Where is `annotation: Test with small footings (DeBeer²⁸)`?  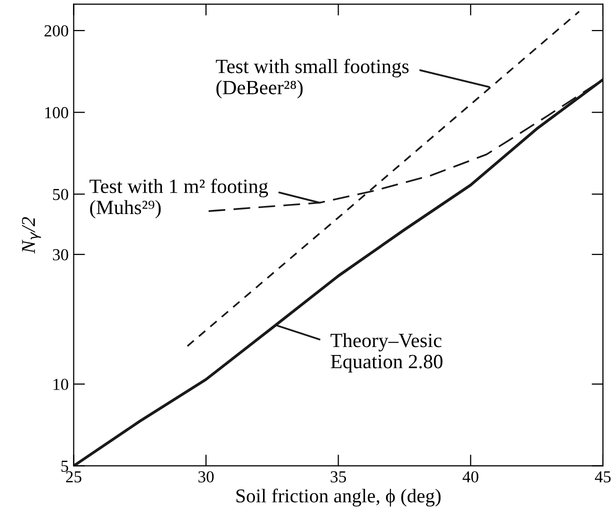
annotation: Test with small footings (DeBeer²⁸) is located at coordinates (312, 78).